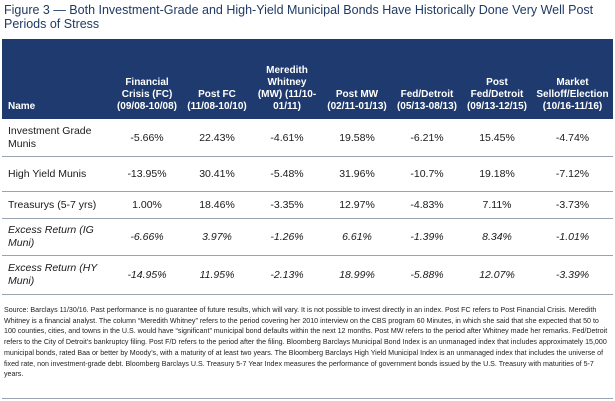 Image resolution: width=615 pixels, height=401 pixels. Describe the element at coordinates (497, 174) in the screenshot. I see `table-cell: 19.18%` at that location.